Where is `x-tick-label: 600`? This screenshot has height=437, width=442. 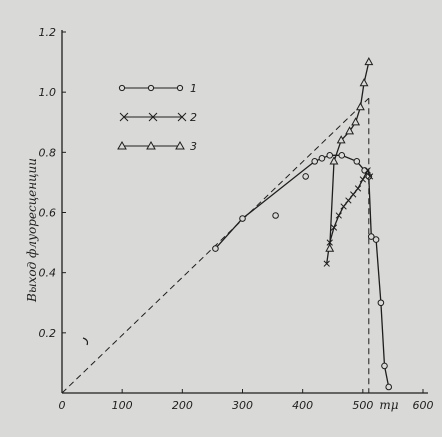
x-tick-label: 600 is located at coordinates (423, 405).